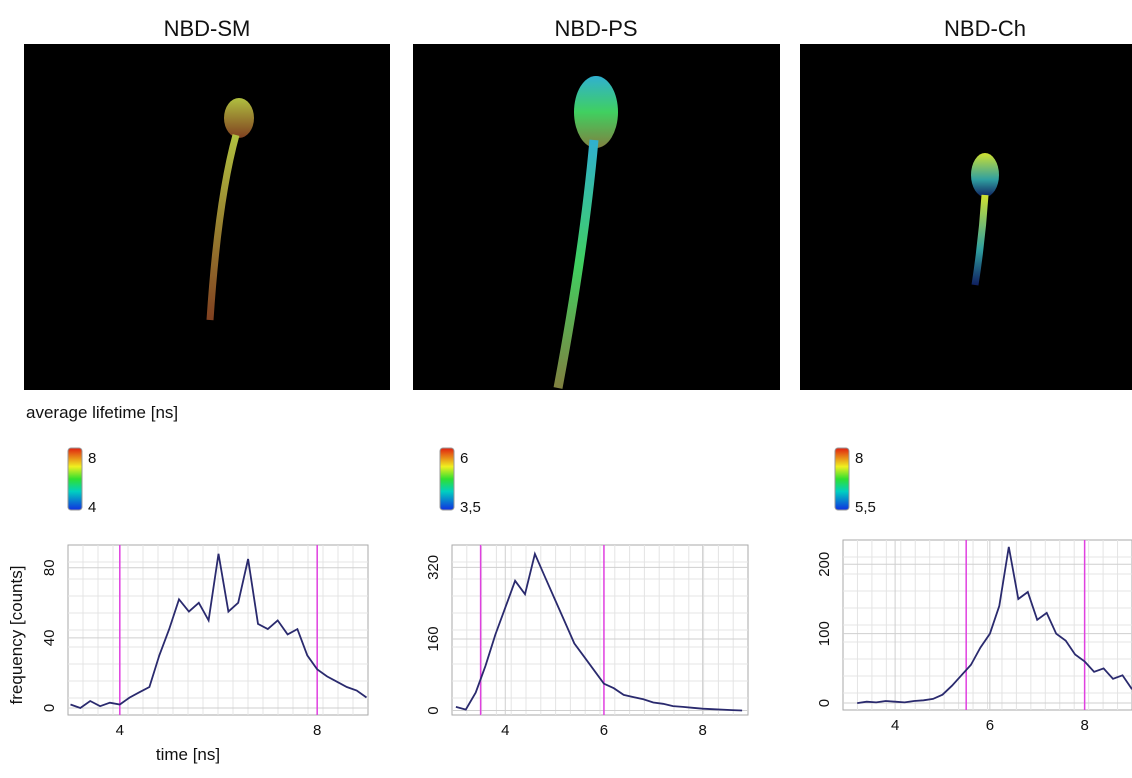 The image size is (1132, 778). I want to click on y-tick-label: 100, so click(824, 633).